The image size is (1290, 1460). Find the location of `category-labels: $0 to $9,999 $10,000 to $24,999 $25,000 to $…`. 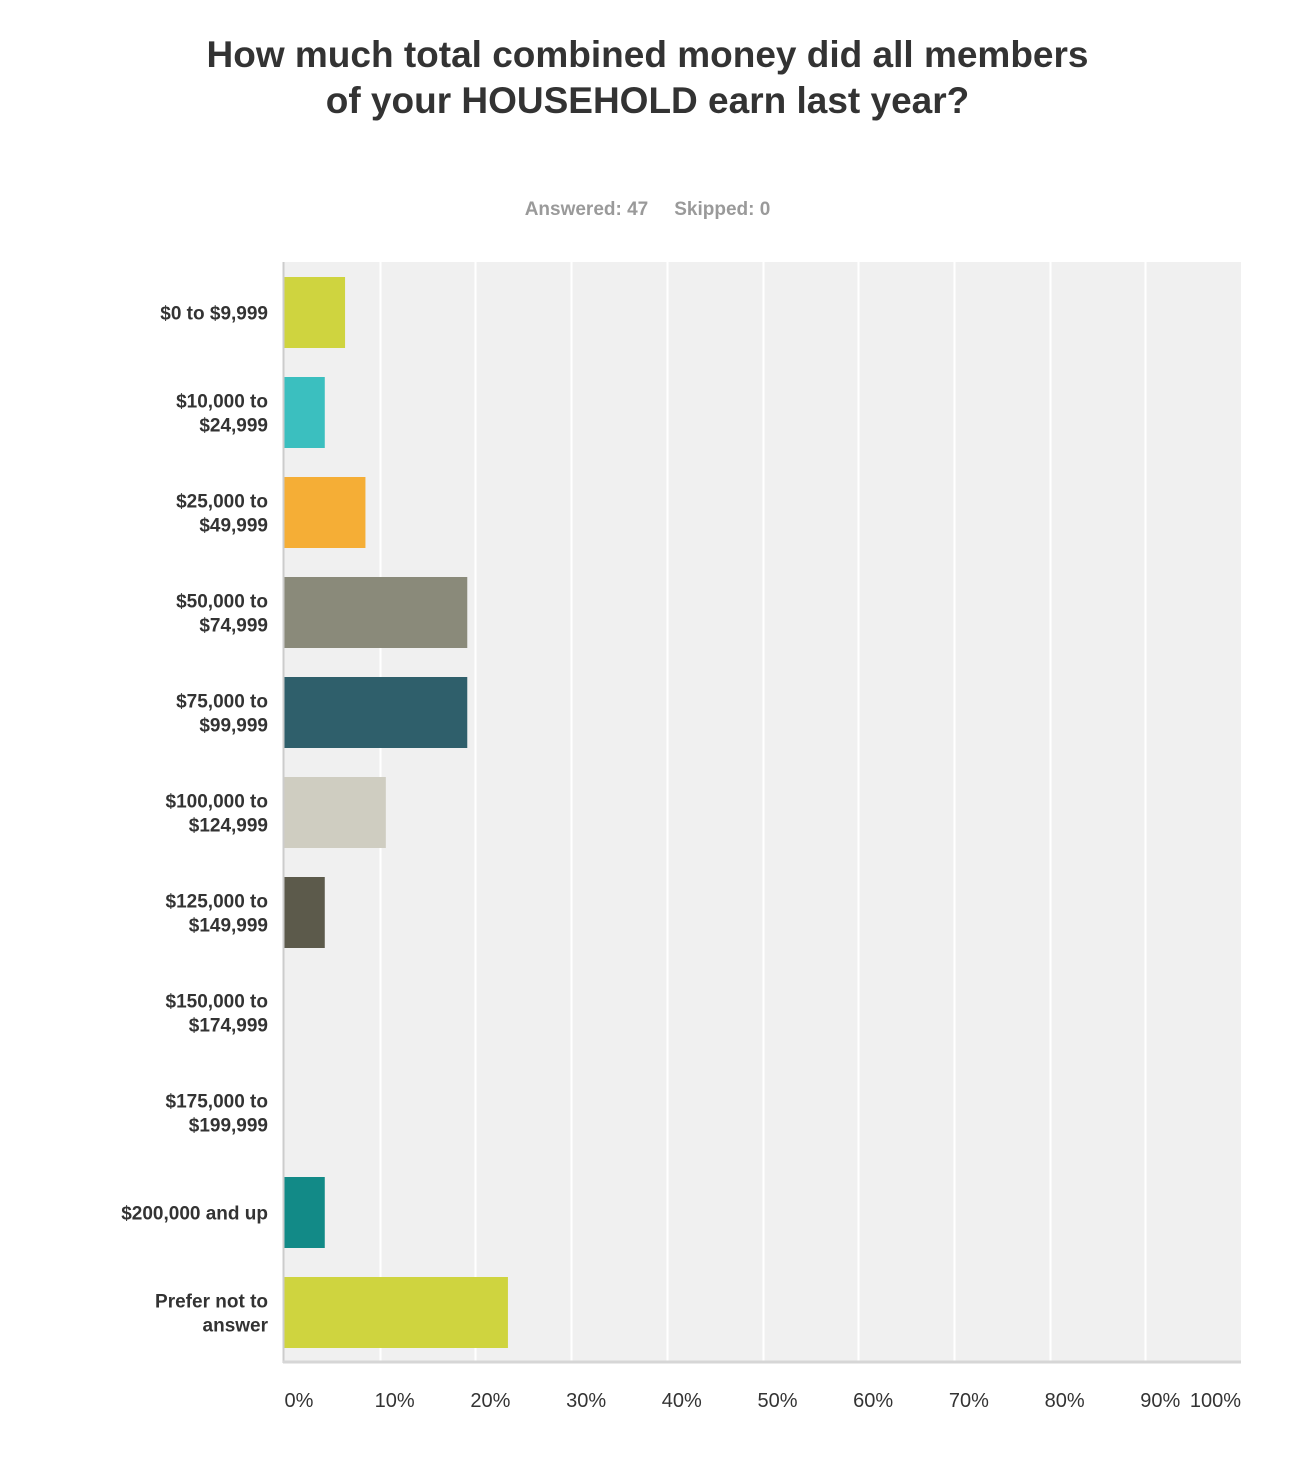

category-labels: $0 to $9,999 $10,000 to $24,999 $25,000 to $… is located at coordinates (194, 820).